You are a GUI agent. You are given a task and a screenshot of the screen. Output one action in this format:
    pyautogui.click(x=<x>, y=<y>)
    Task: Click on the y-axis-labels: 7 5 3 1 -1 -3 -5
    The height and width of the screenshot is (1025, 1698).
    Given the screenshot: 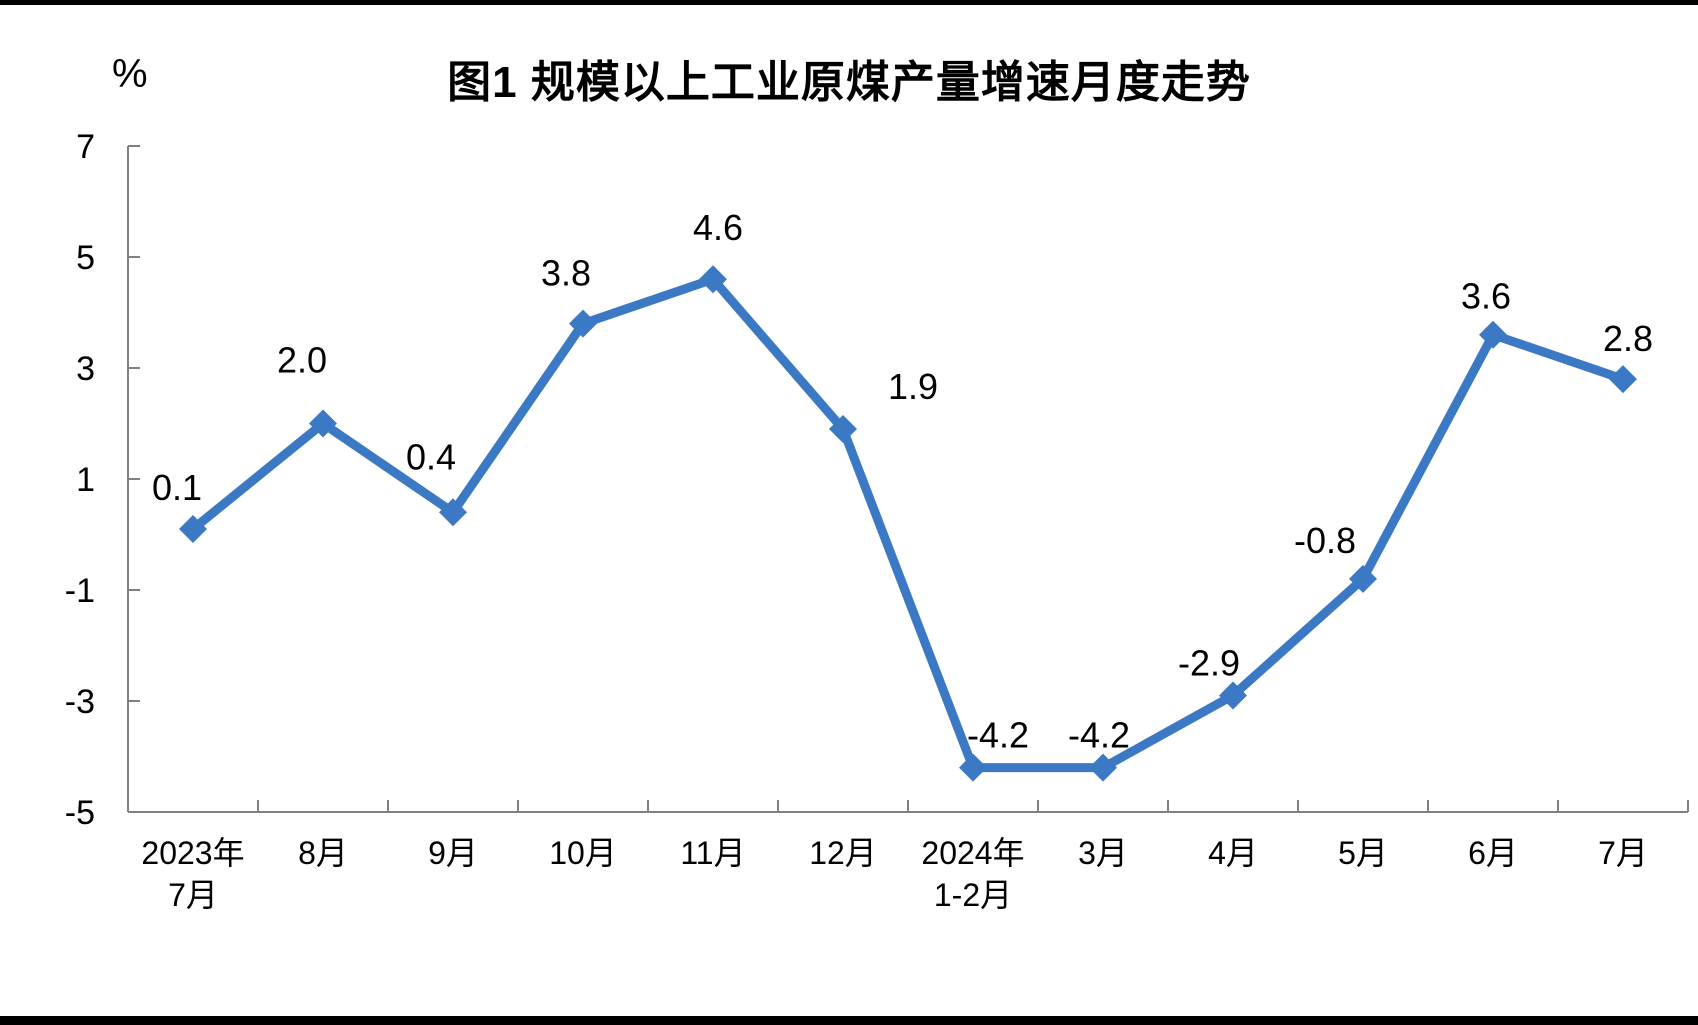 What is the action you would take?
    pyautogui.click(x=80, y=480)
    